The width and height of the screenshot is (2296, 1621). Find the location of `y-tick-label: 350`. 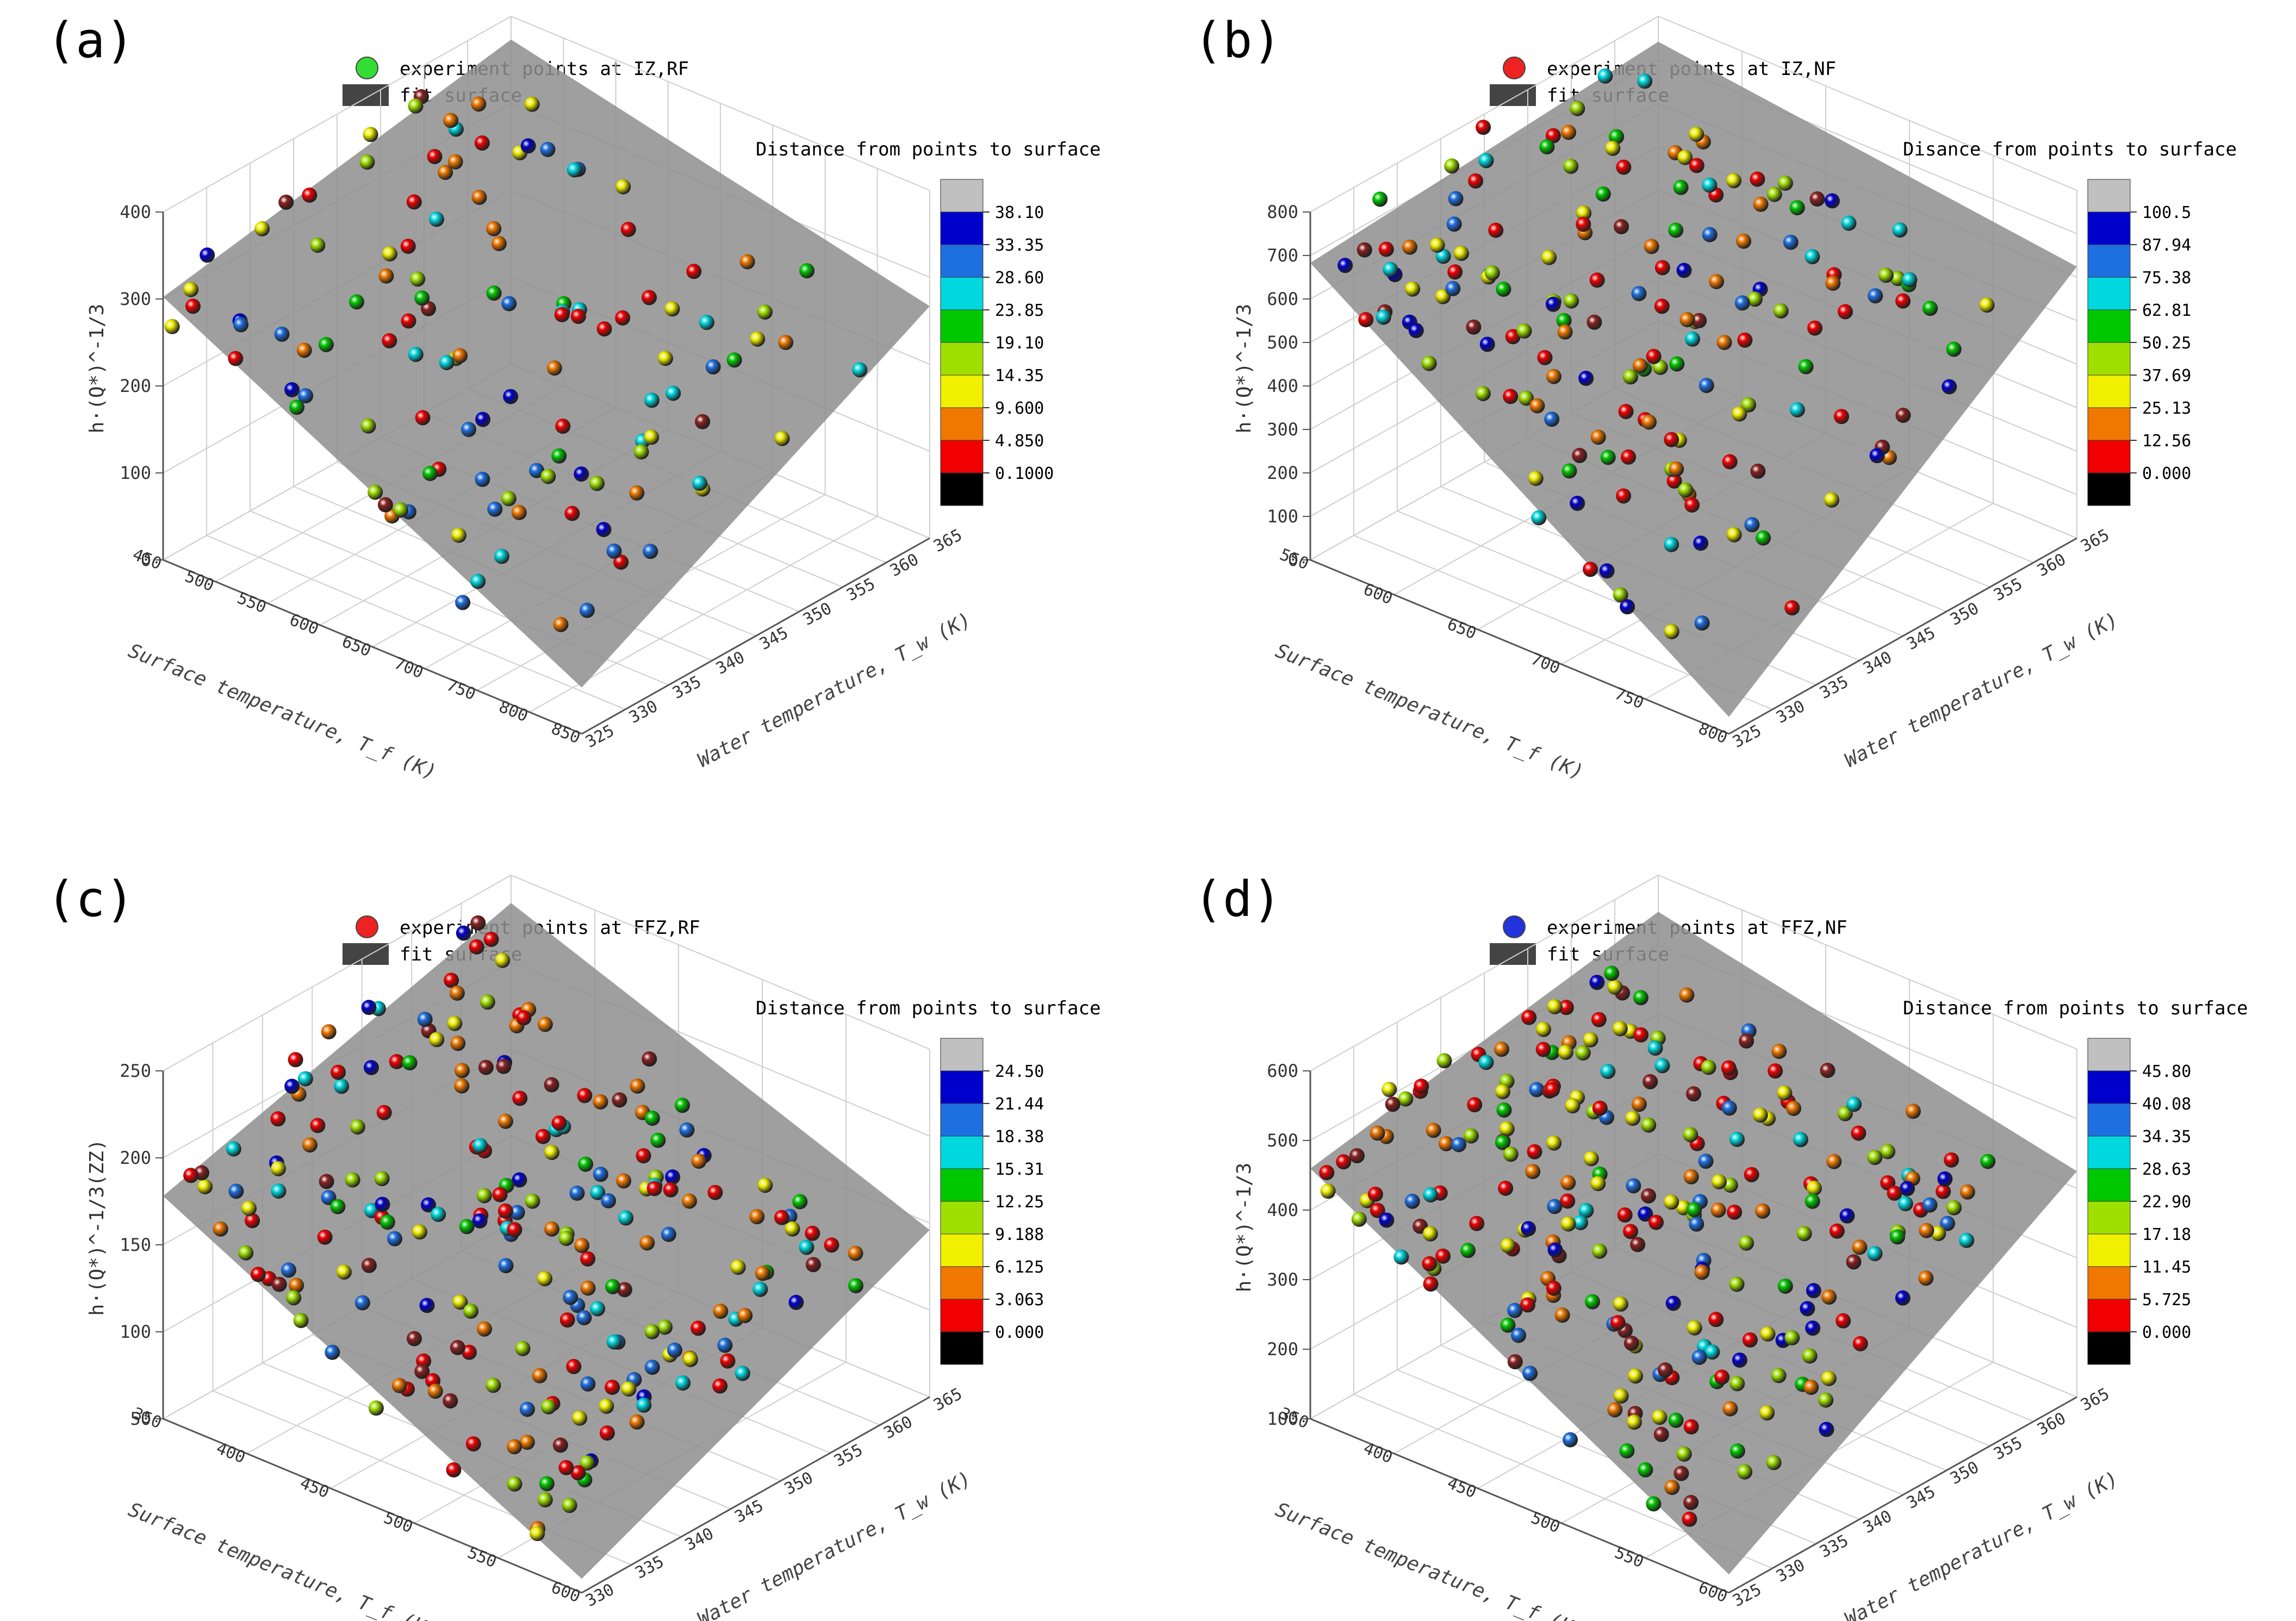

y-tick-label: 350 is located at coordinates (1964, 614).